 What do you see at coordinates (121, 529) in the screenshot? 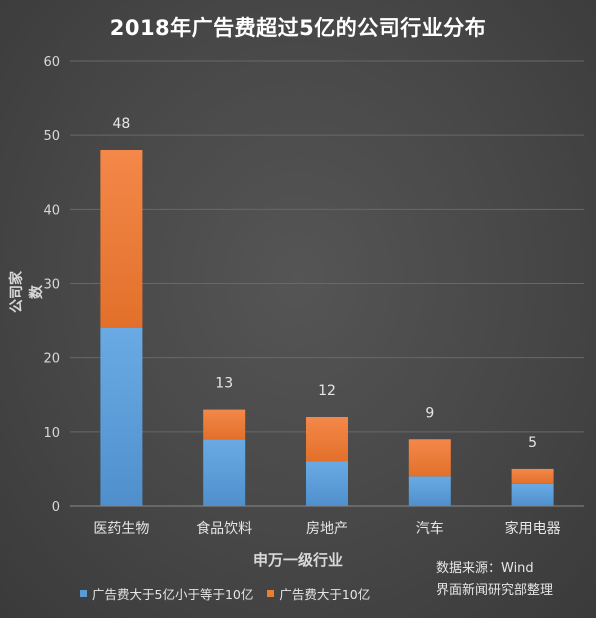
I see `x-tick-label: 医药生物` at bounding box center [121, 529].